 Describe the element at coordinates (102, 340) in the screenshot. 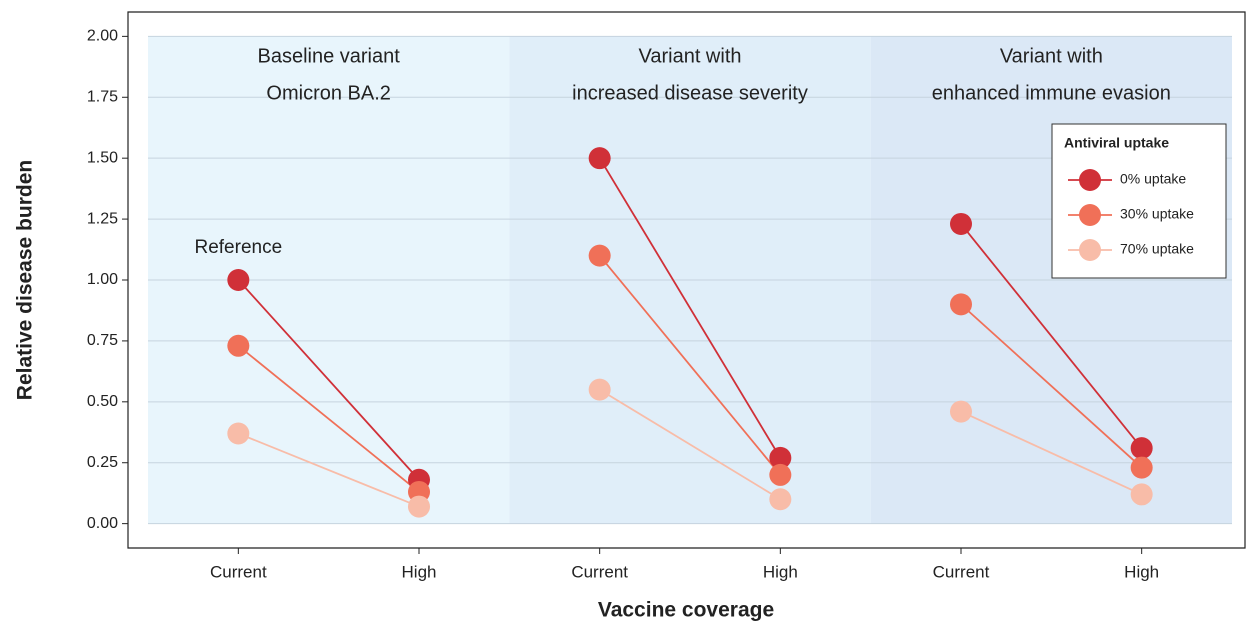

I see `y-tick-label: 0.75` at that location.